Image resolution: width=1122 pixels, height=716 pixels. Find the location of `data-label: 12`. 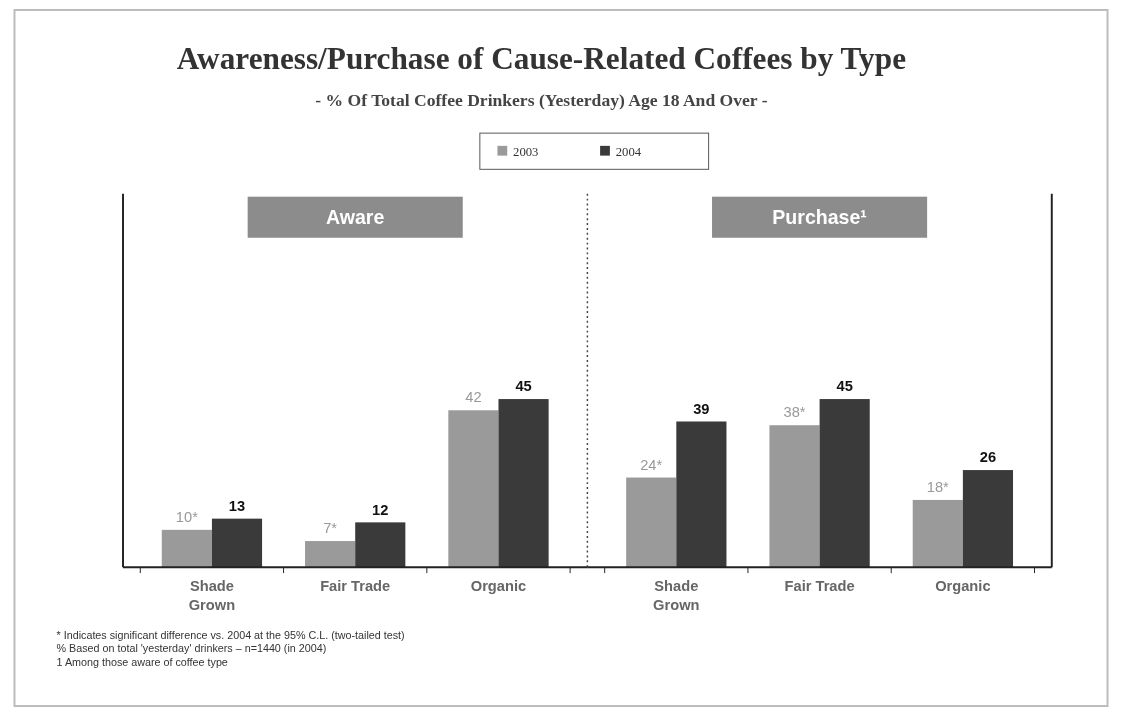

data-label: 12 is located at coordinates (380, 509).